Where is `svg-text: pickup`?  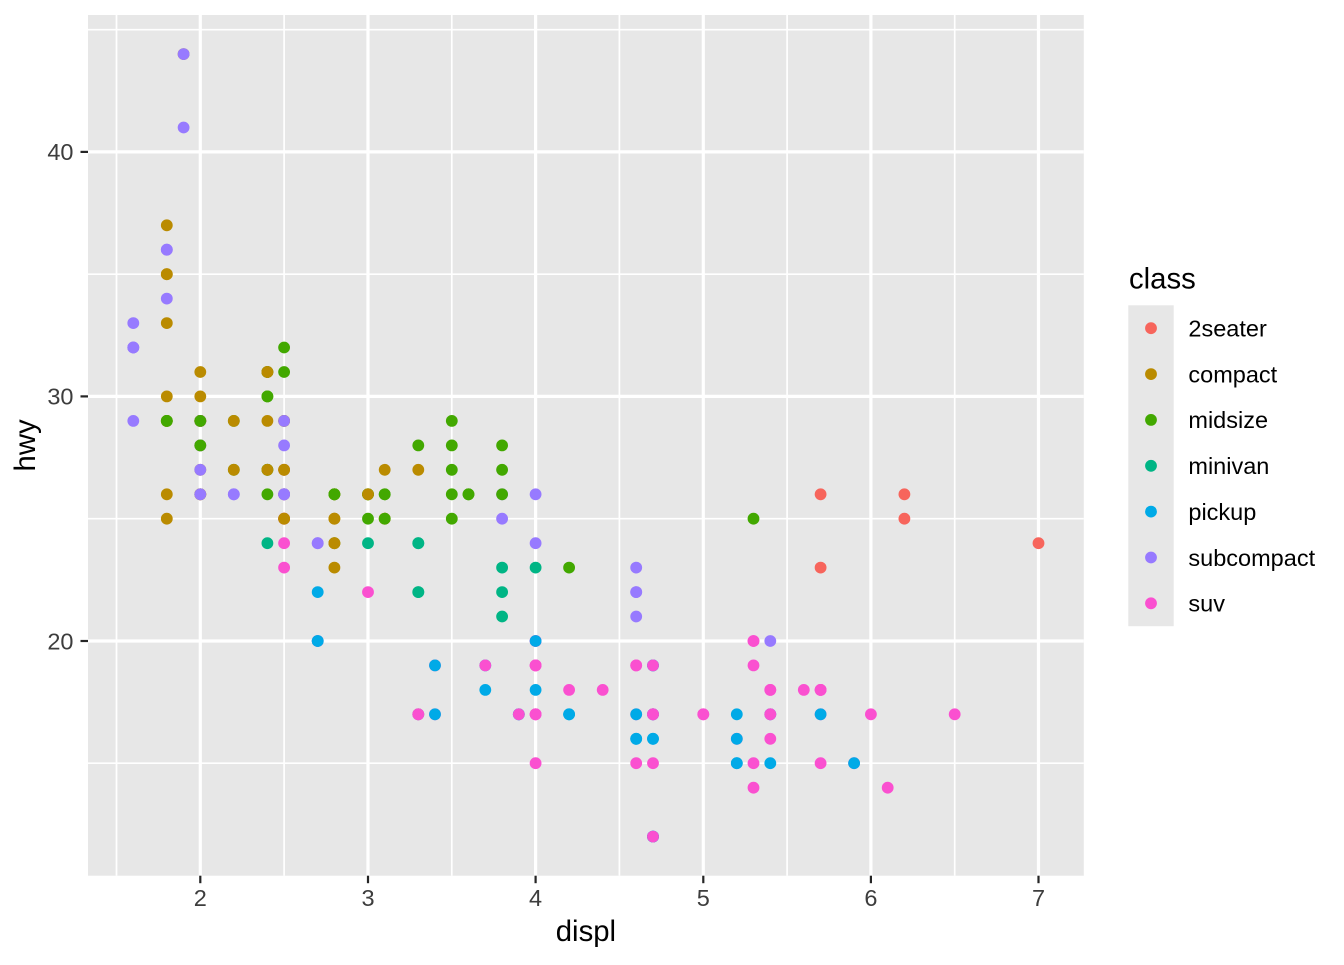 svg-text: pickup is located at coordinates (1222, 512).